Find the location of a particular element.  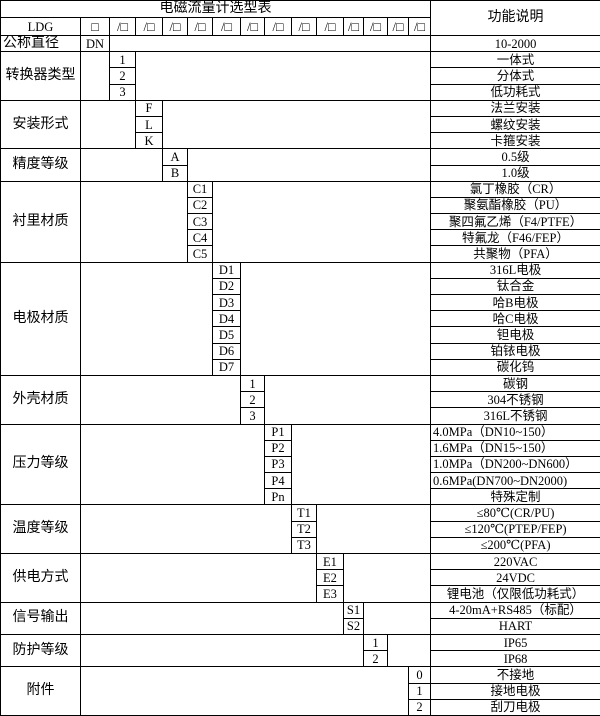

group-label: 衬里材质 is located at coordinates (40, 221).